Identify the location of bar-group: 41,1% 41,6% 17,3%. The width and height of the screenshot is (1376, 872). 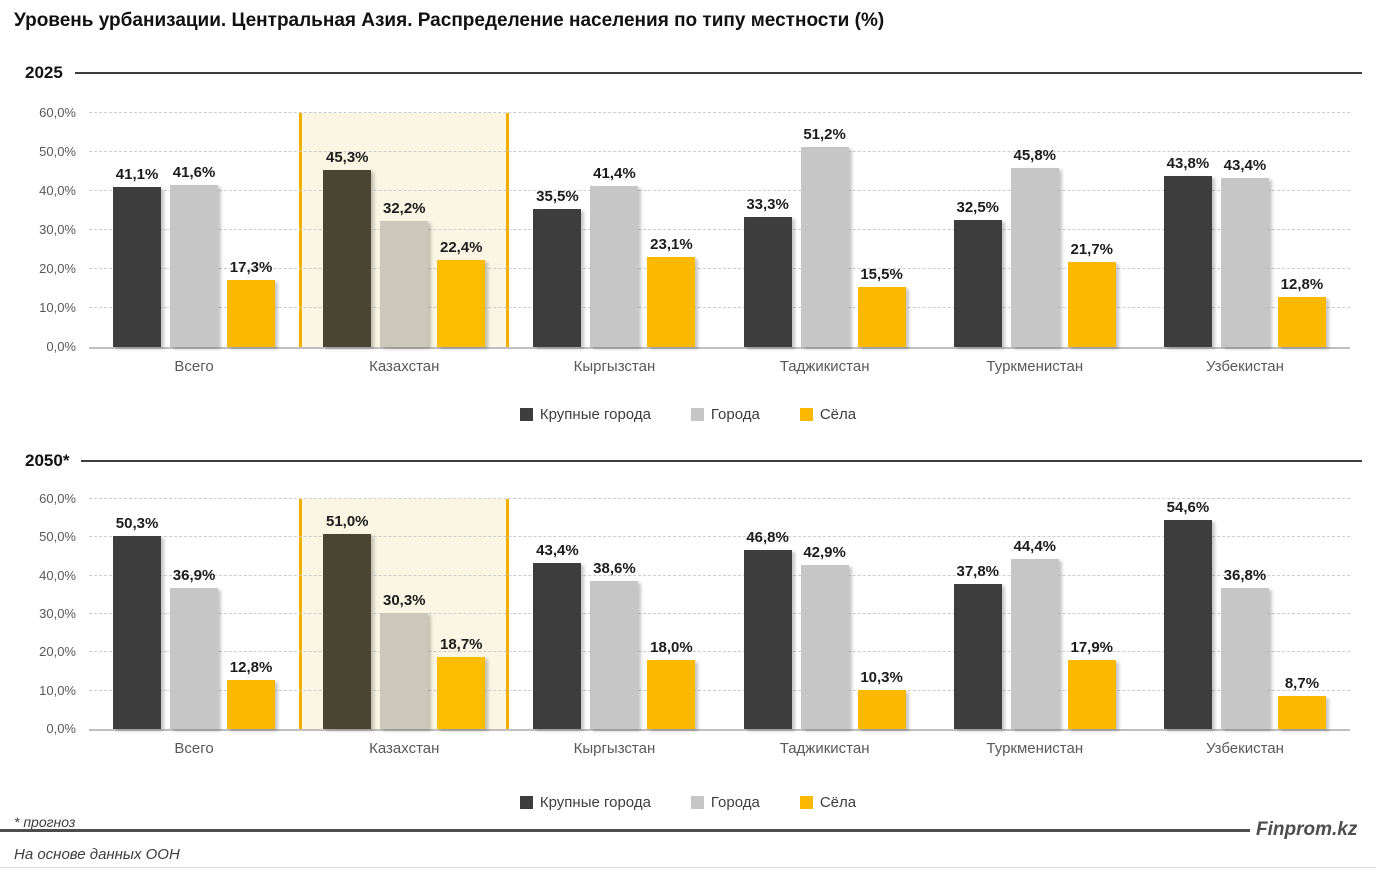
(194, 230).